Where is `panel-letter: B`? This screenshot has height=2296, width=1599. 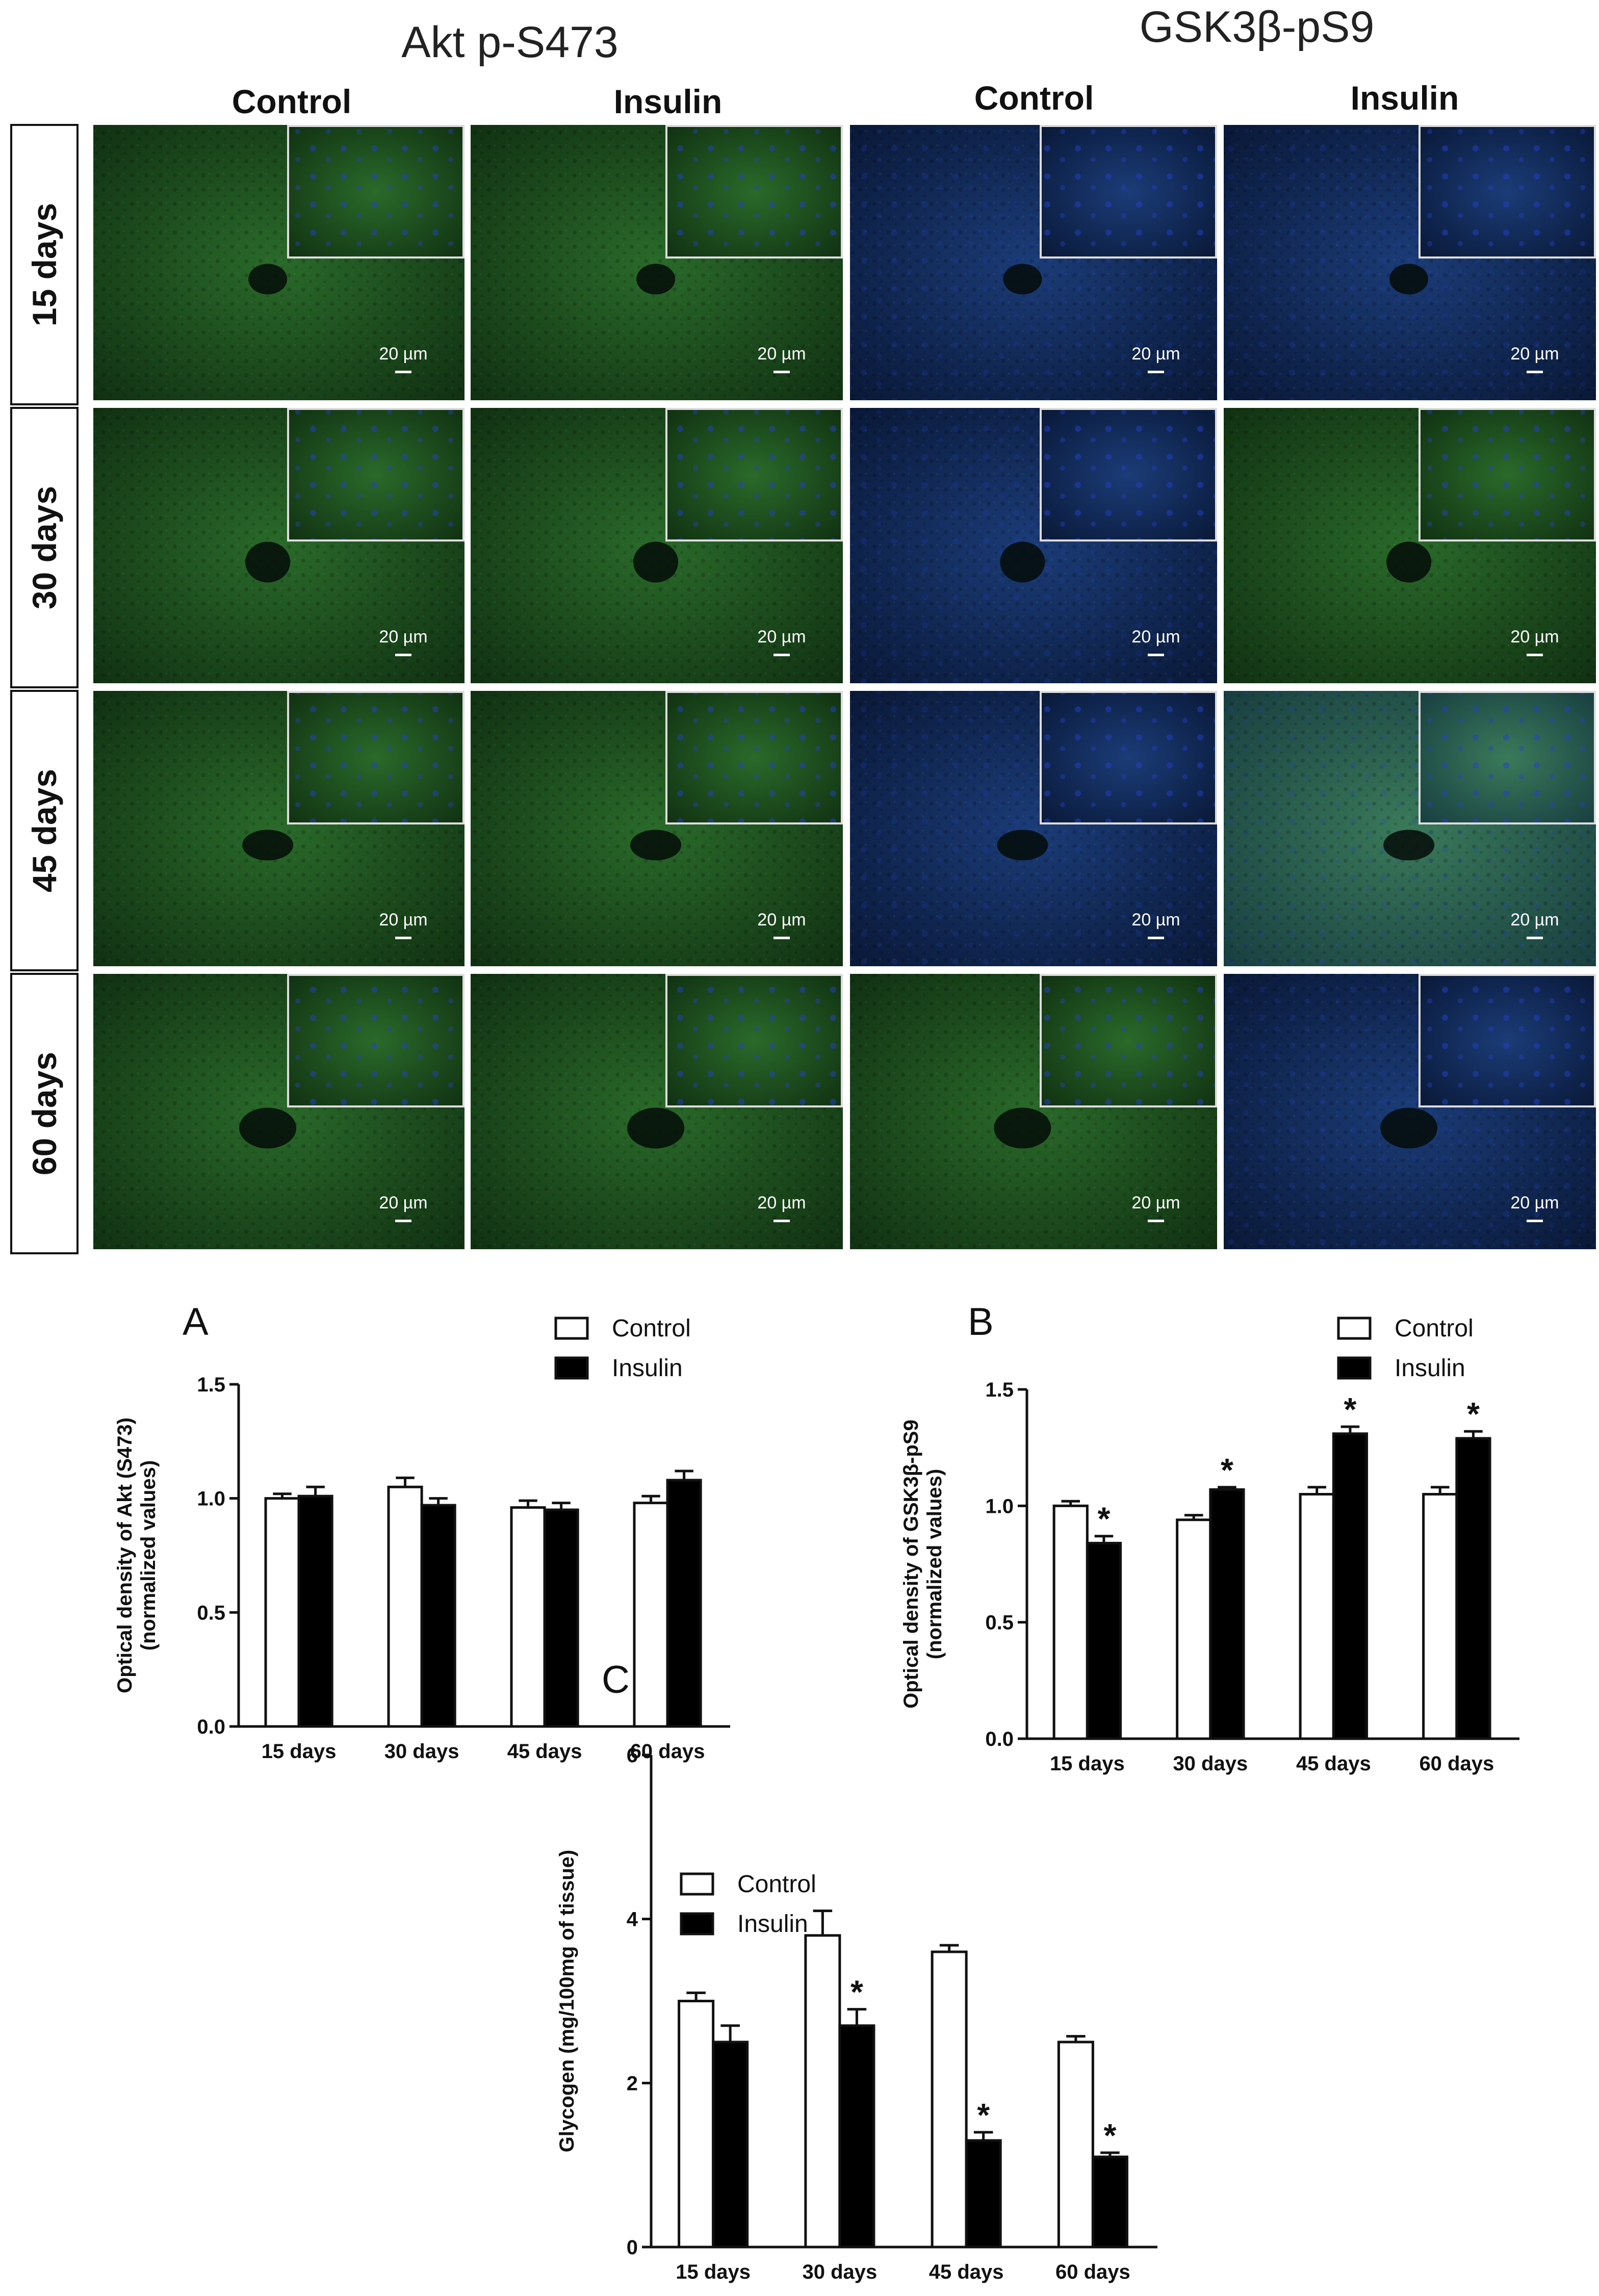
panel-letter: B is located at coordinates (981, 1322).